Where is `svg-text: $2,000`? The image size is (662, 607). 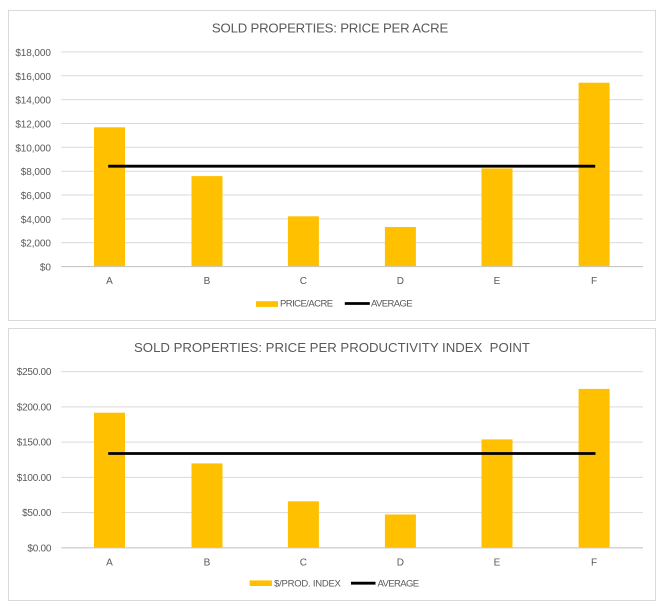
svg-text: $2,000 is located at coordinates (36, 244).